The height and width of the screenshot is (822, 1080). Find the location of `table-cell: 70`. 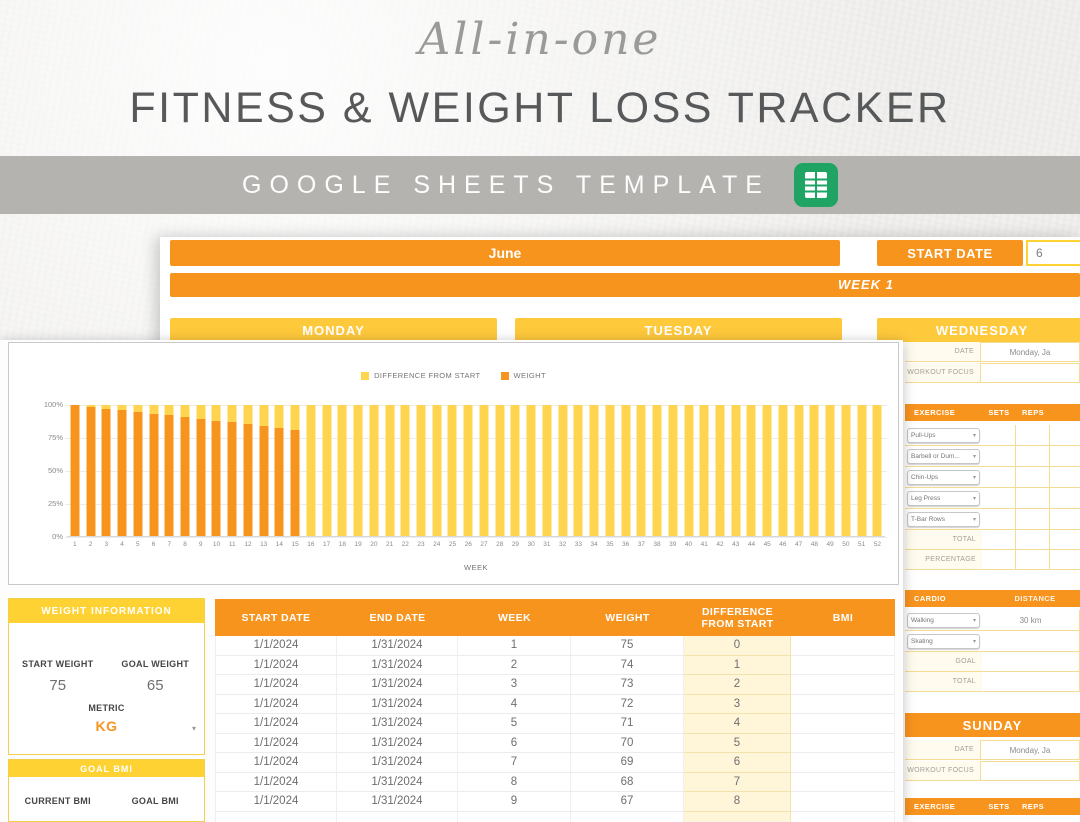

table-cell: 70 is located at coordinates (627, 743).